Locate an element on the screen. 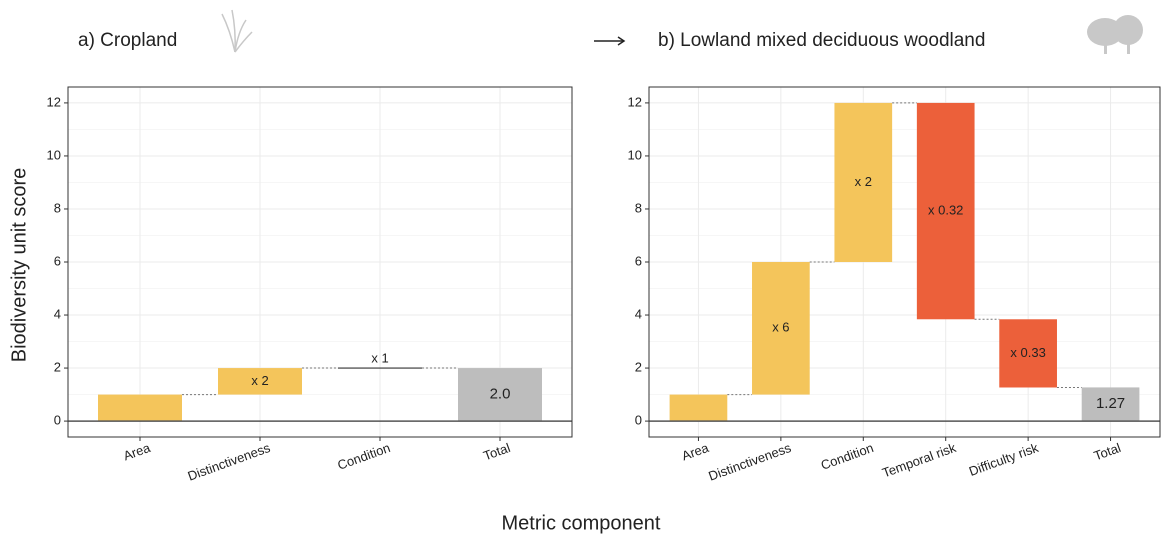  panel-title: a) Cropland is located at coordinates (127, 40).